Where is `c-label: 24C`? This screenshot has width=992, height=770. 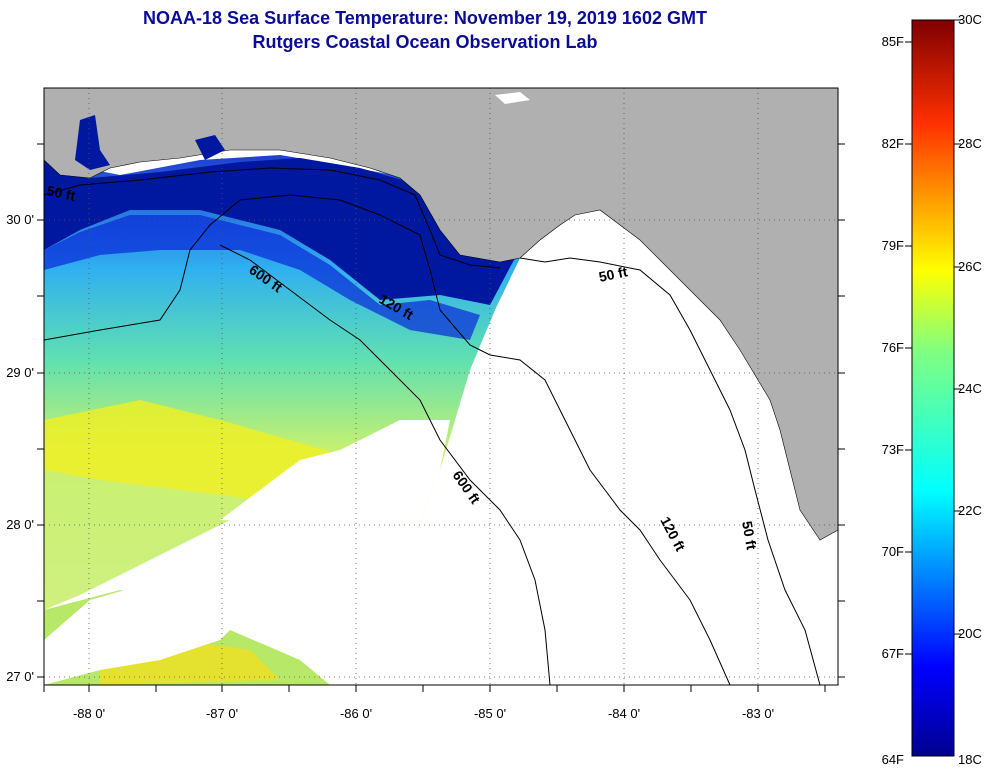 c-label: 24C is located at coordinates (970, 388).